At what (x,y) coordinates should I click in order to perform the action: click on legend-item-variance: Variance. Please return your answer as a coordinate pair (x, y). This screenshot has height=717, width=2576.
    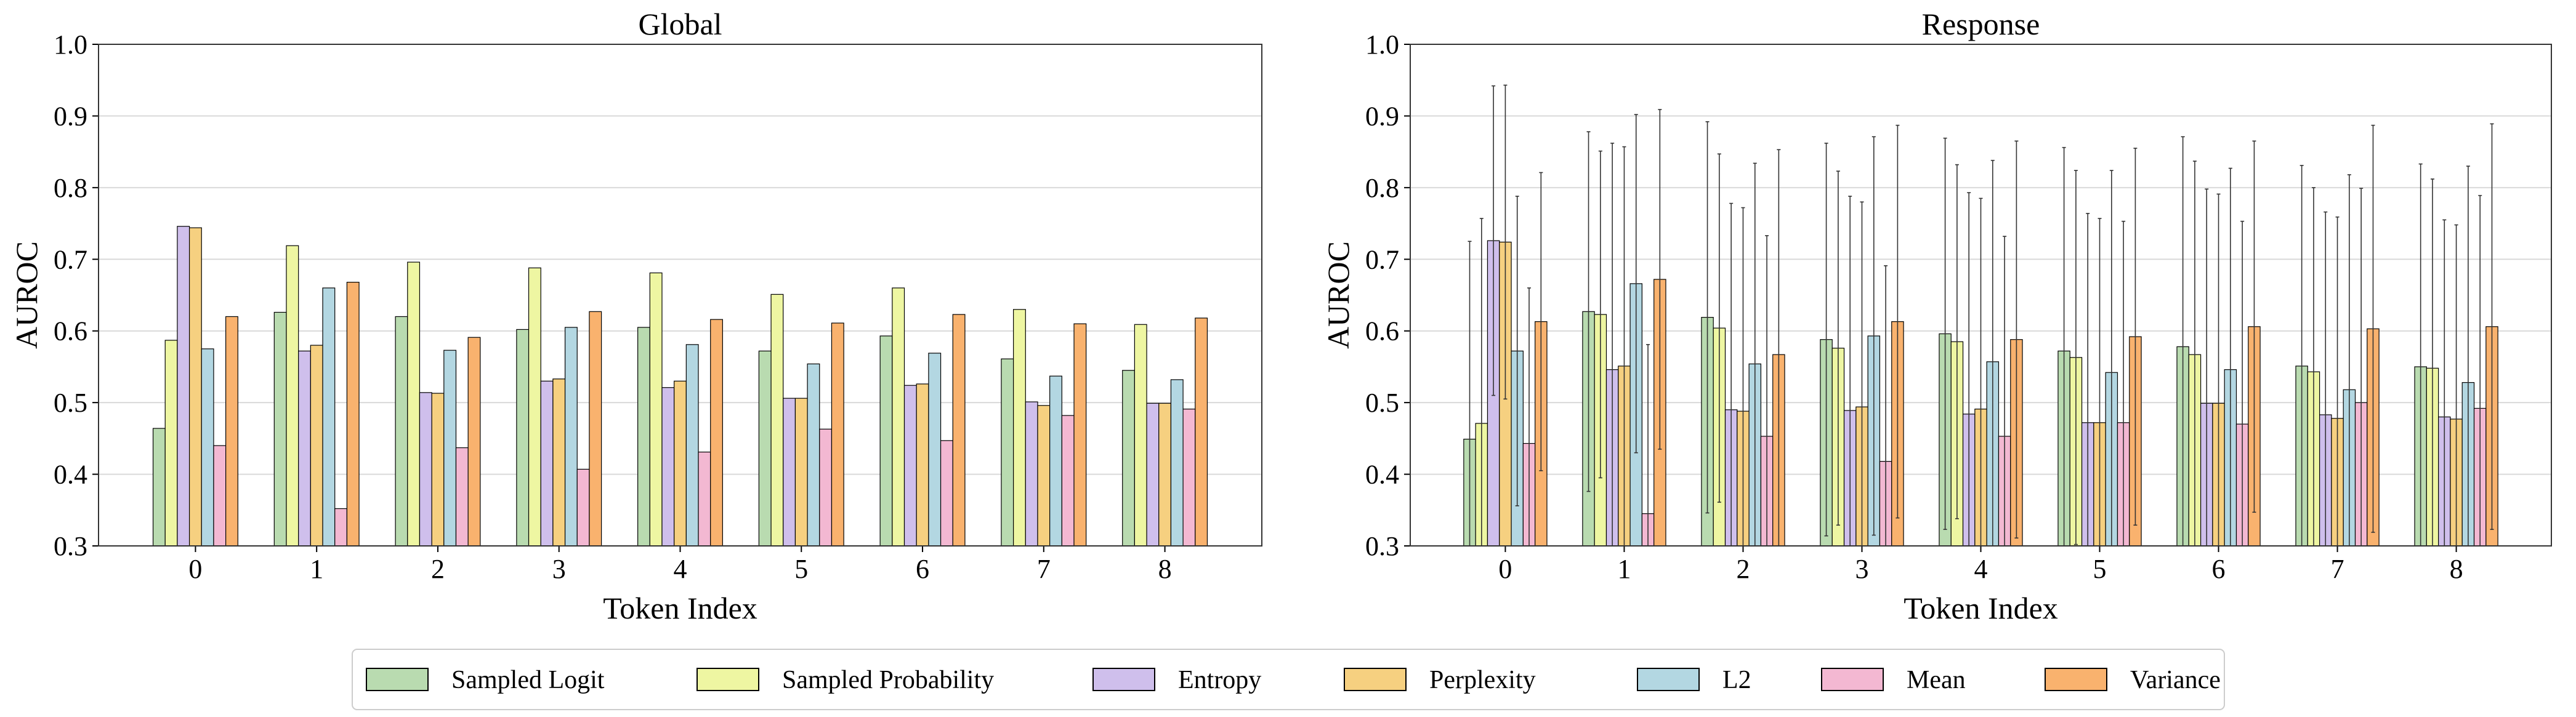
    Looking at the image, I should click on (2133, 680).